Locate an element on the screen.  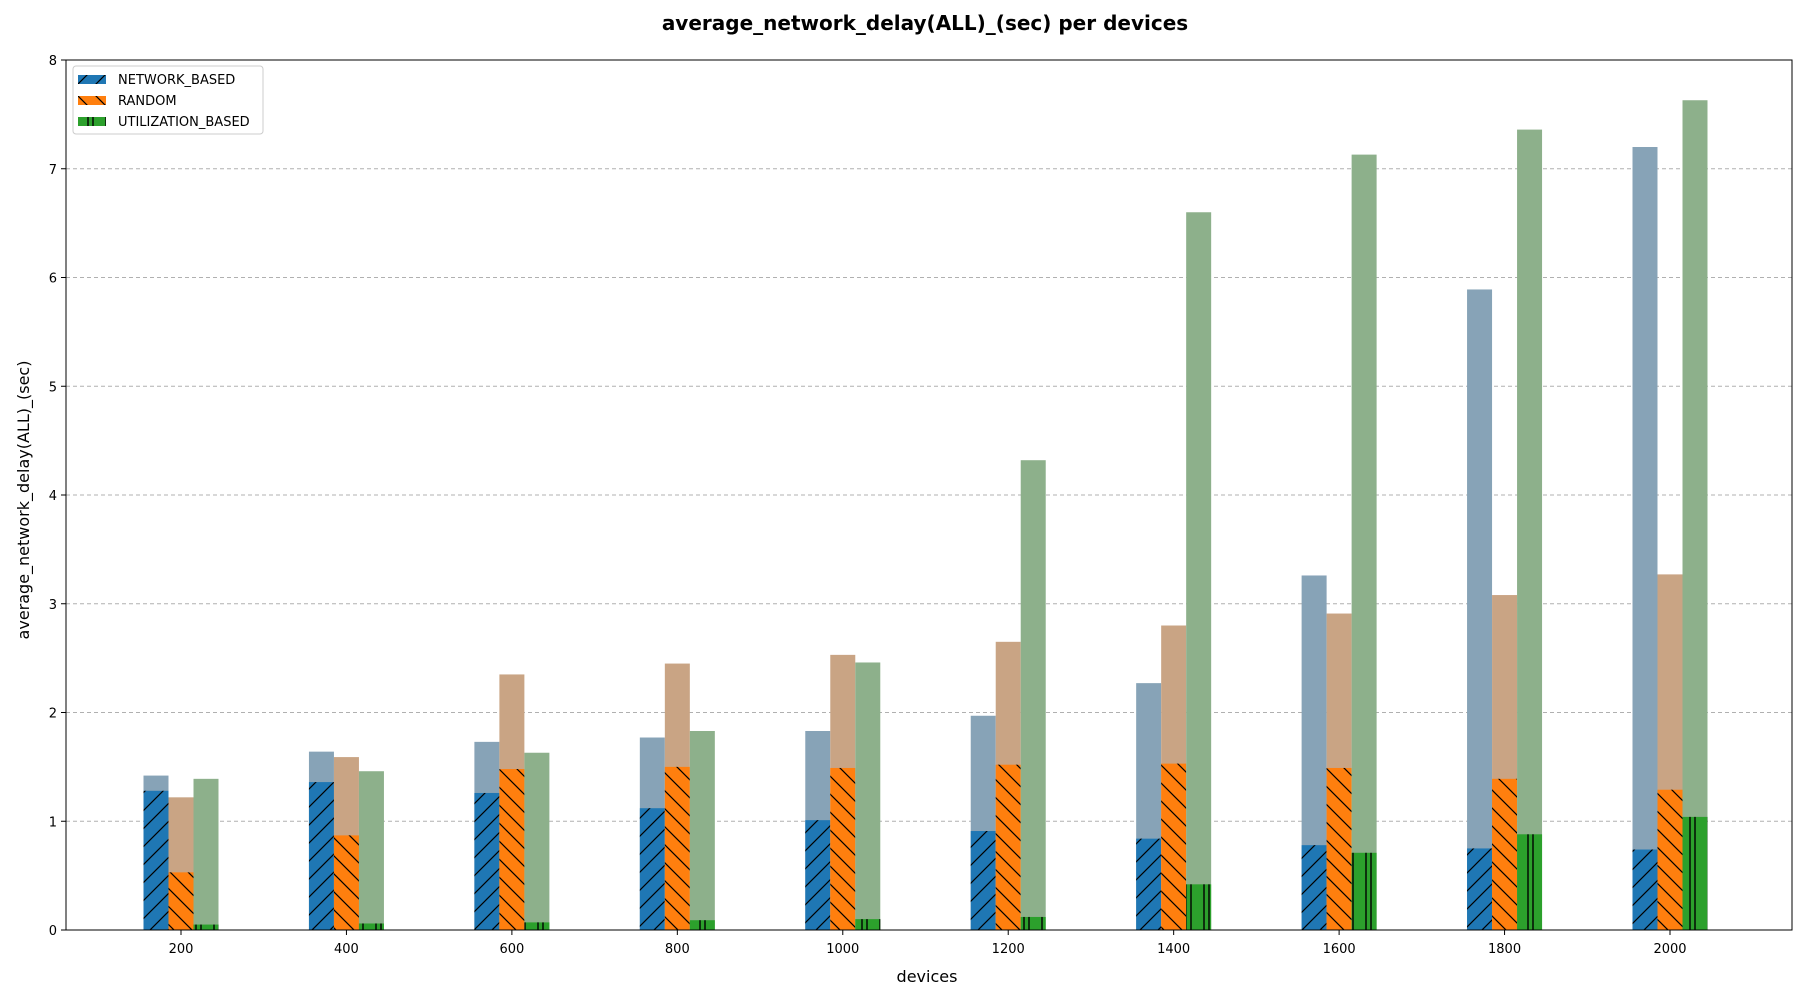
legend-swatch-hatch-network-based is located at coordinates (92, 79).